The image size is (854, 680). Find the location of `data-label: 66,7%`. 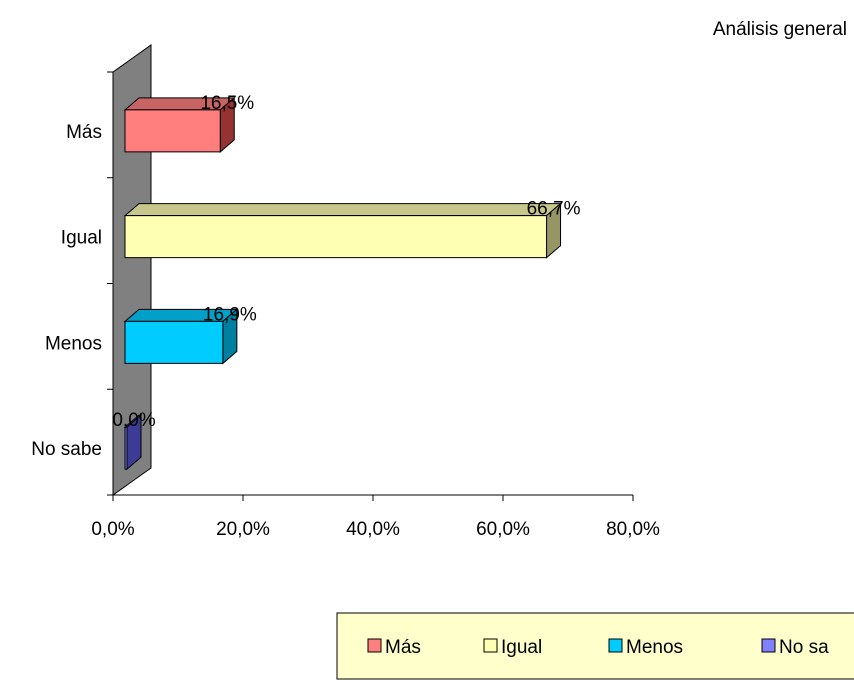

data-label: 66,7% is located at coordinates (554, 209).